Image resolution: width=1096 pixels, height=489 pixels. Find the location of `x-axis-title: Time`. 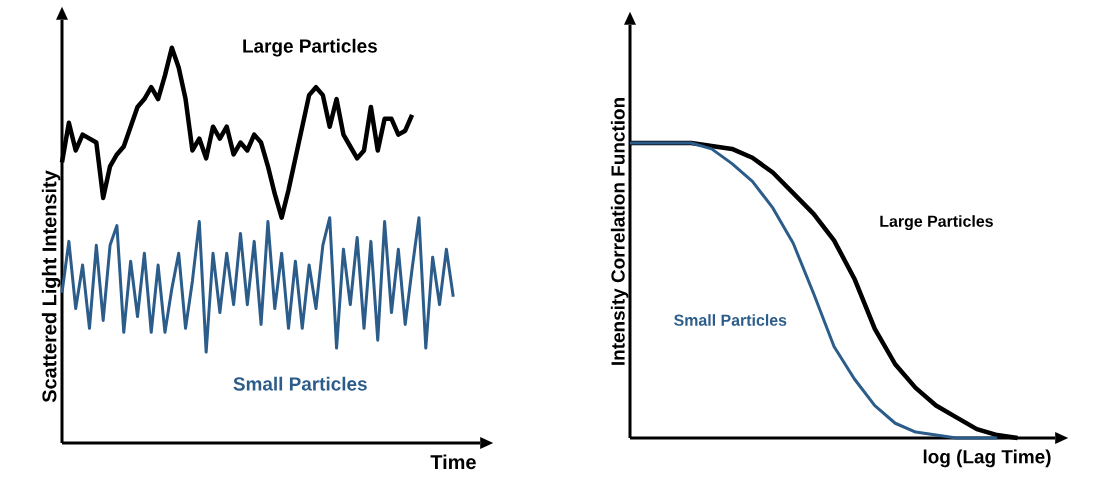

x-axis-title: Time is located at coordinates (453, 462).